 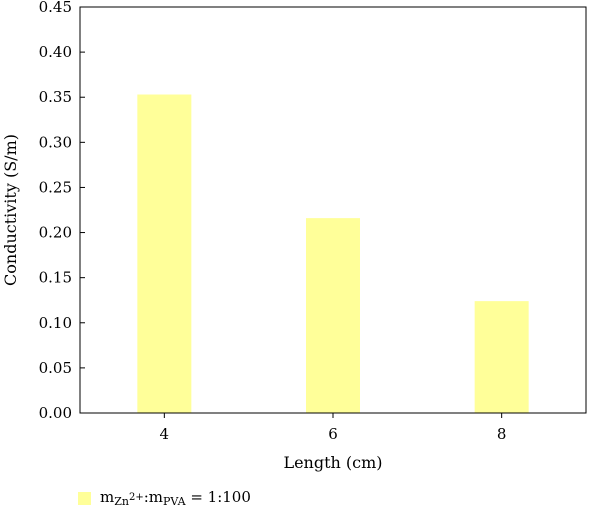 What do you see at coordinates (502, 434) in the screenshot?
I see `x-tick-label: 8` at bounding box center [502, 434].